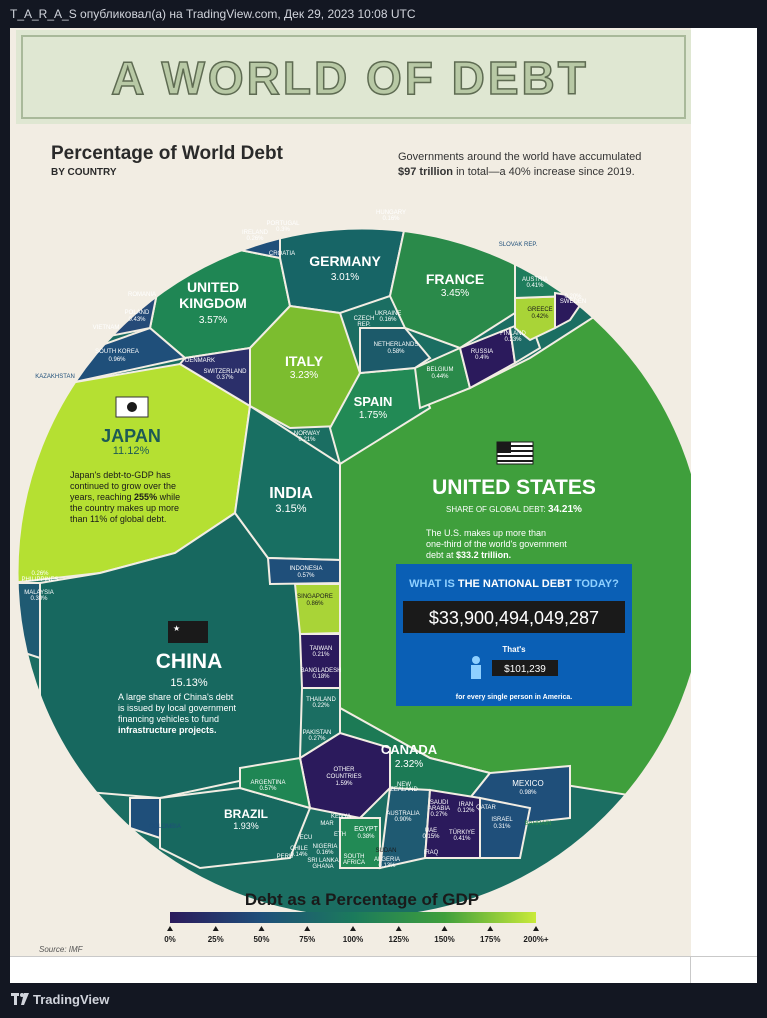 The width and height of the screenshot is (767, 1018). I want to click on small-label-chile-value: 0.14%, so click(299, 855).